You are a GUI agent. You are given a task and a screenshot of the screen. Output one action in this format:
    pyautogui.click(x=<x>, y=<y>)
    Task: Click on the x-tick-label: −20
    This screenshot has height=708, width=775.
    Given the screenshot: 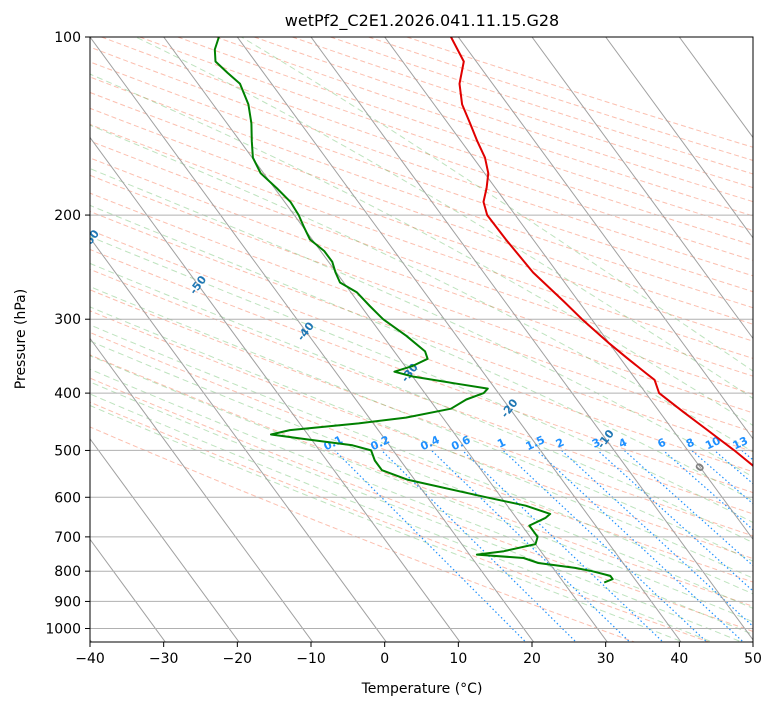 What is the action you would take?
    pyautogui.click(x=238, y=659)
    